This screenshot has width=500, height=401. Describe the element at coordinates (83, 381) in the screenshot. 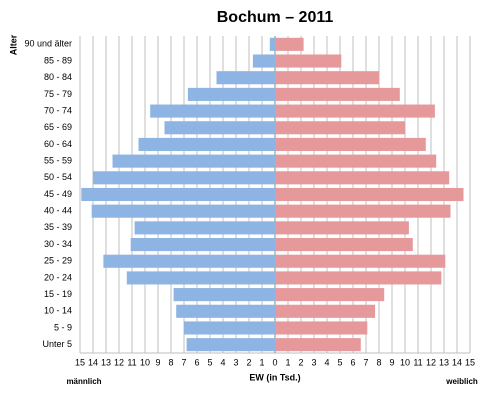

I see `legend-male: männlich` at that location.